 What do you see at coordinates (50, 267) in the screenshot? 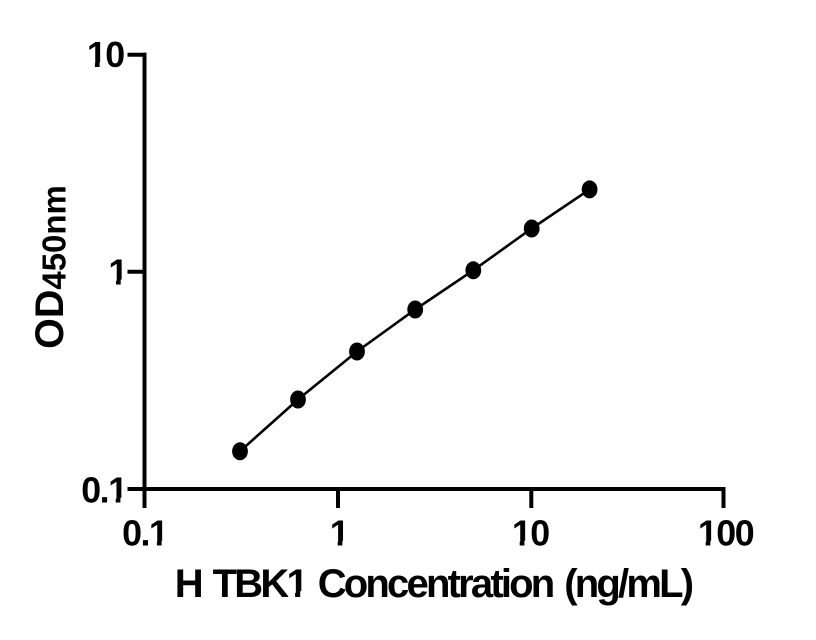
I see `svg-text: OD450nm` at bounding box center [50, 267].